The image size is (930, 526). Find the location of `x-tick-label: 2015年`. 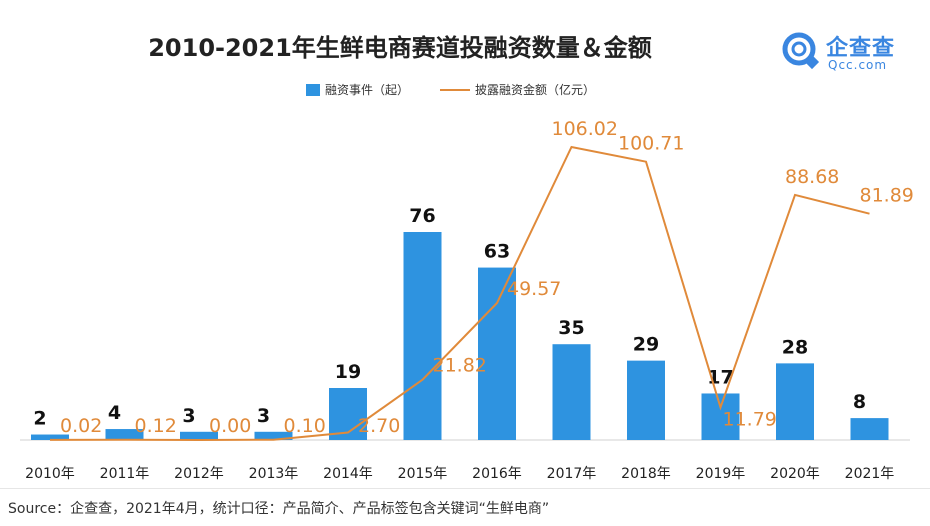

x-tick-label: 2015年 is located at coordinates (423, 474).